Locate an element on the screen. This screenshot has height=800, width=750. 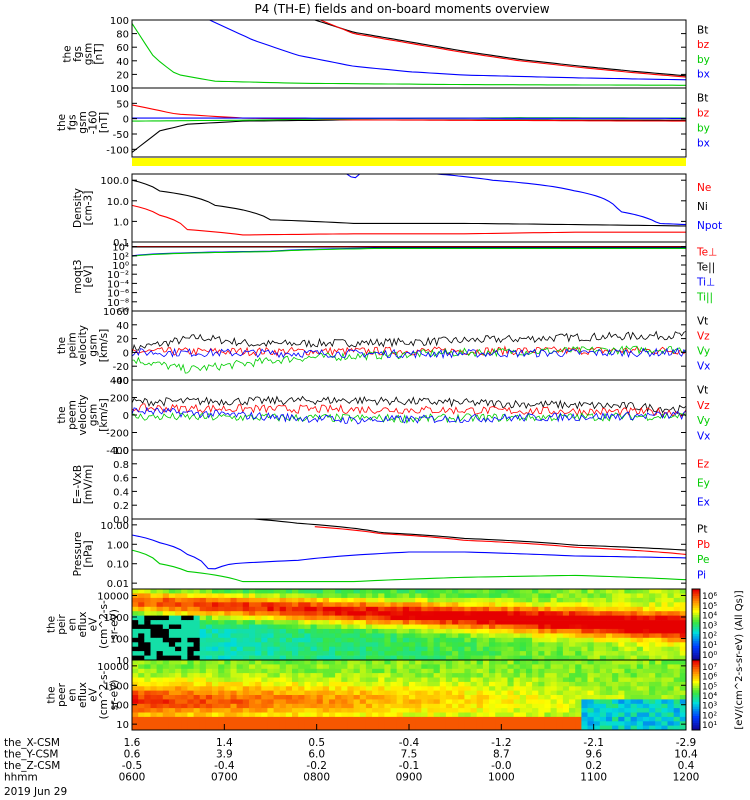
y-axis-label: fgs is located at coordinates (78, 54).